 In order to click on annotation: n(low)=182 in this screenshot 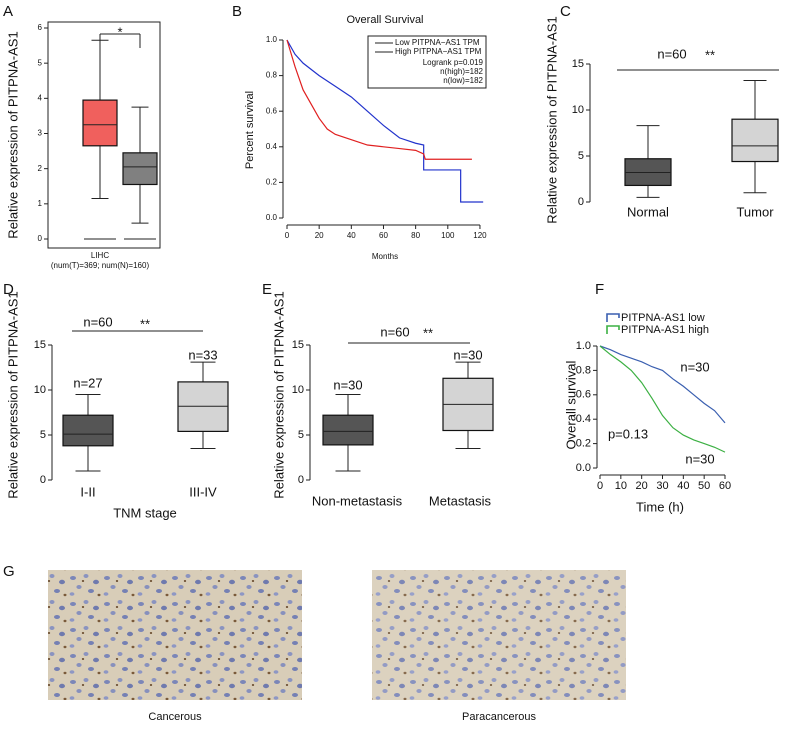, I will do `click(463, 80)`.